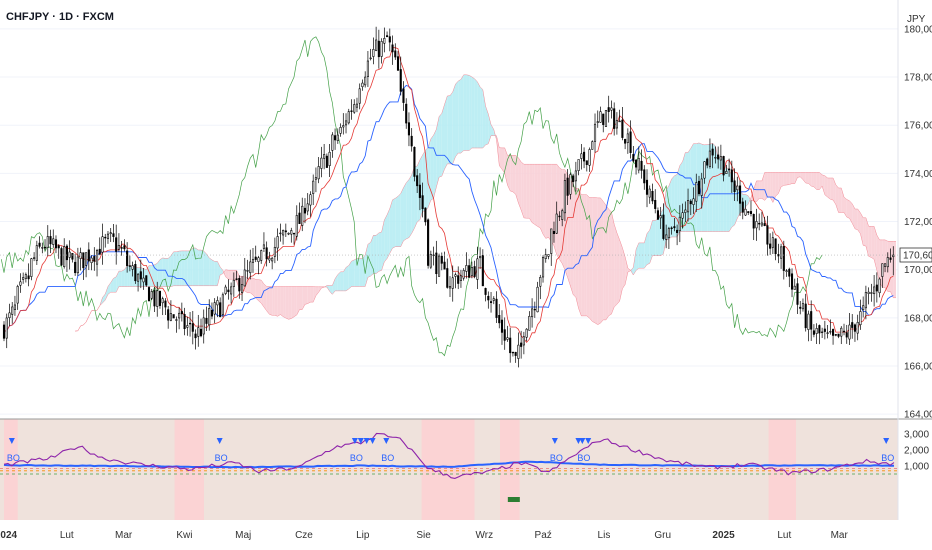  What do you see at coordinates (886, 441) in the screenshot?
I see `bo-signal-arrow` at bounding box center [886, 441].